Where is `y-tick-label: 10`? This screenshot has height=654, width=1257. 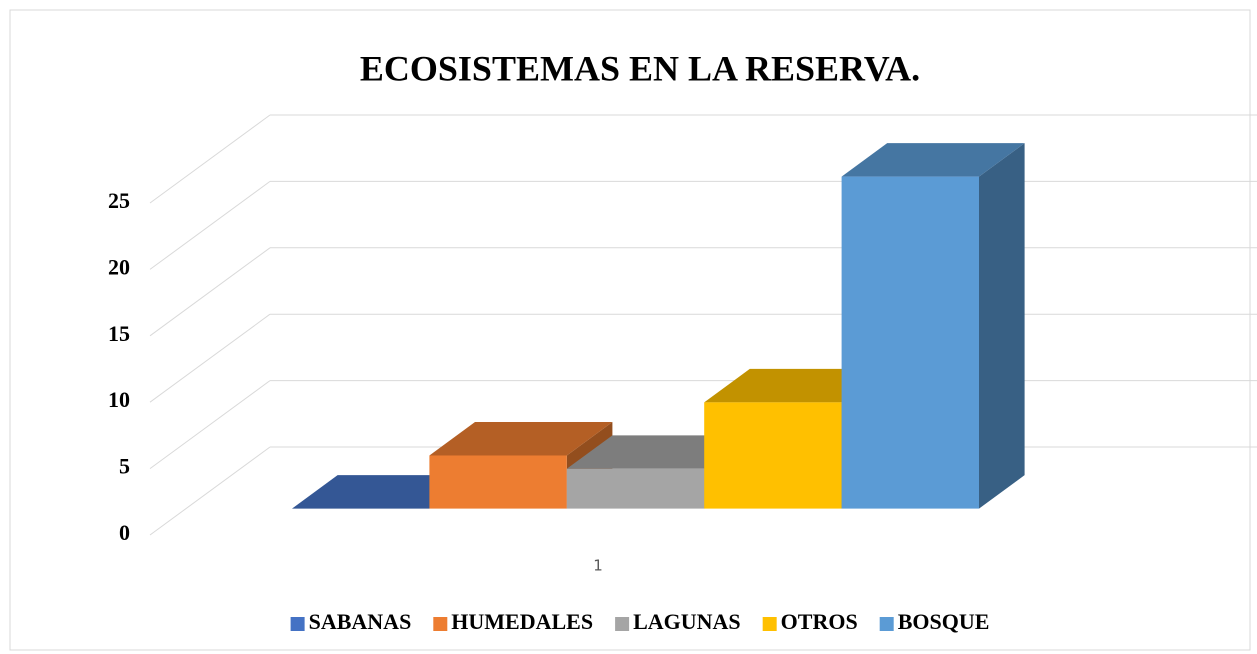 y-tick-label: 10 is located at coordinates (119, 399).